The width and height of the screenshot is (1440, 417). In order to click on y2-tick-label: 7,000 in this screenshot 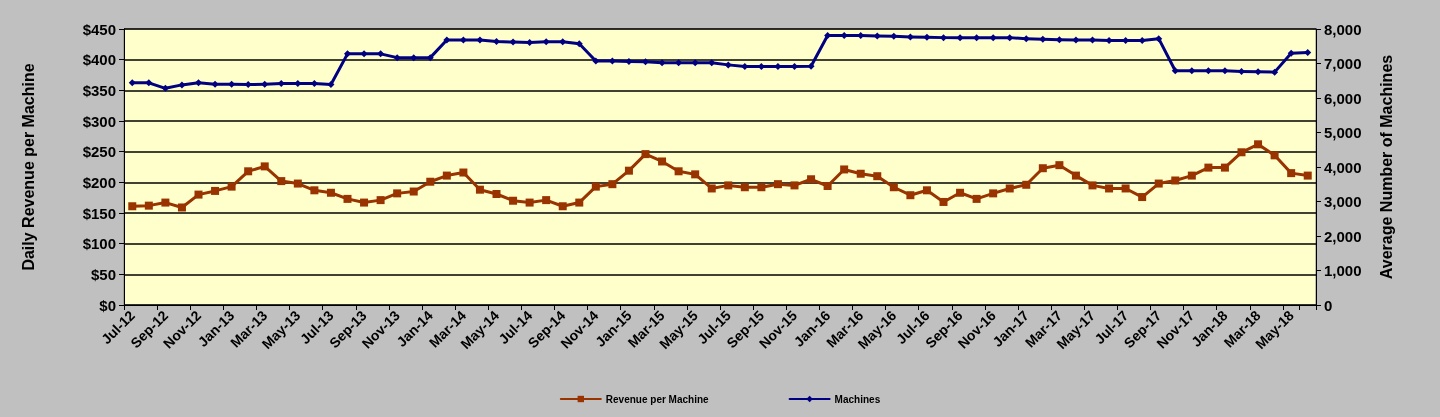, I will do `click(1343, 63)`.